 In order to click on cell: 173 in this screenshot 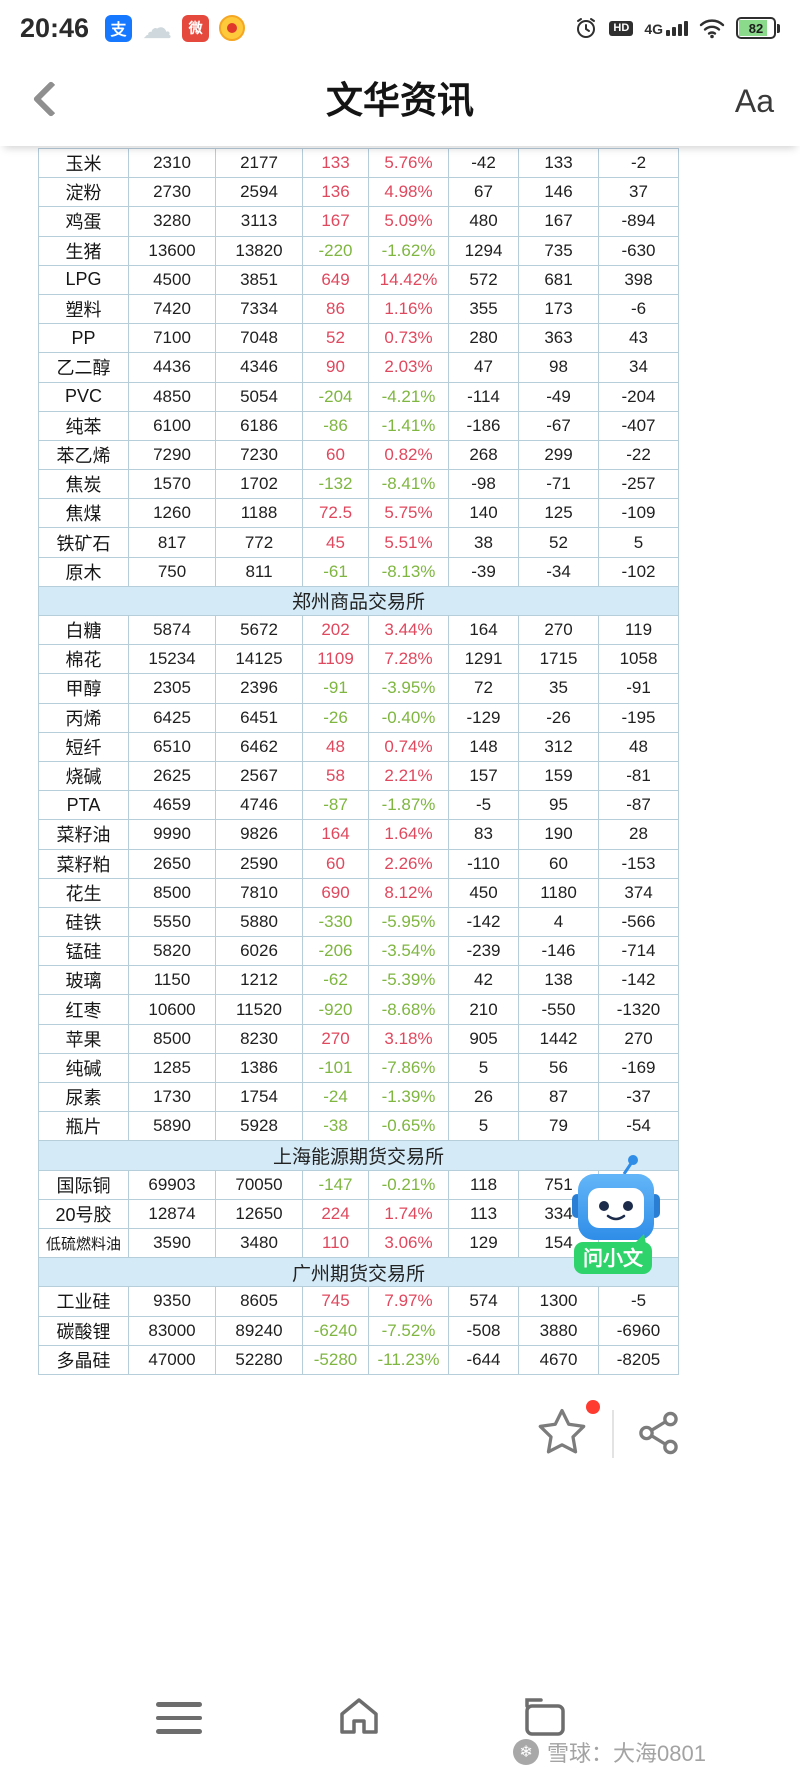, I will do `click(559, 309)`.